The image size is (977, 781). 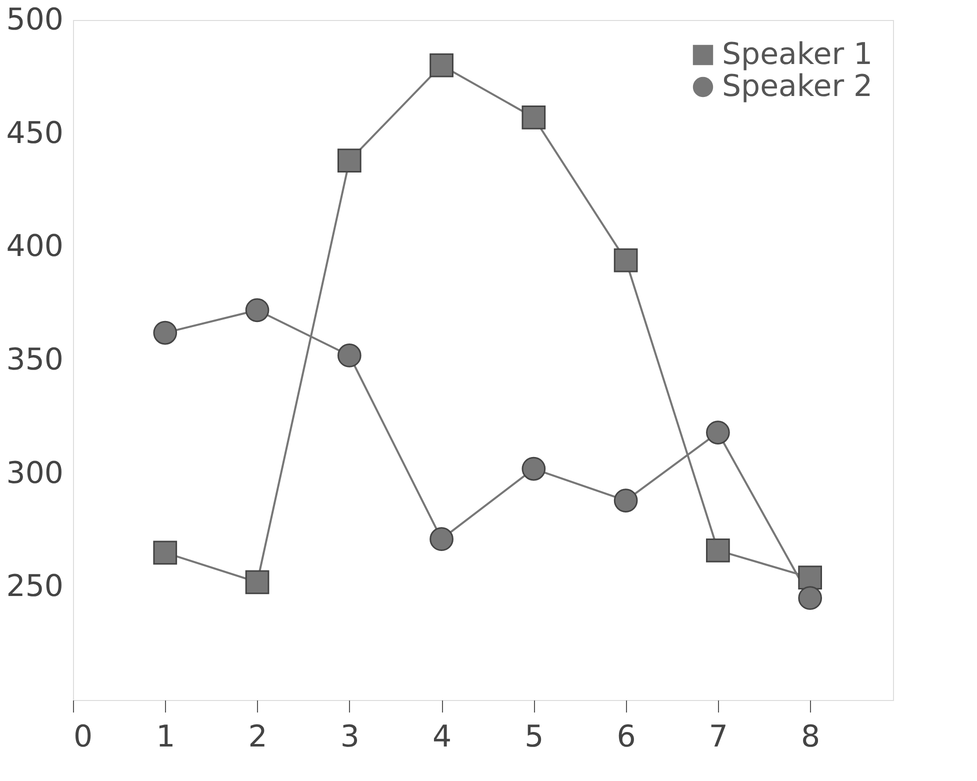 What do you see at coordinates (258, 737) in the screenshot?
I see `x-tick-label: 2` at bounding box center [258, 737].